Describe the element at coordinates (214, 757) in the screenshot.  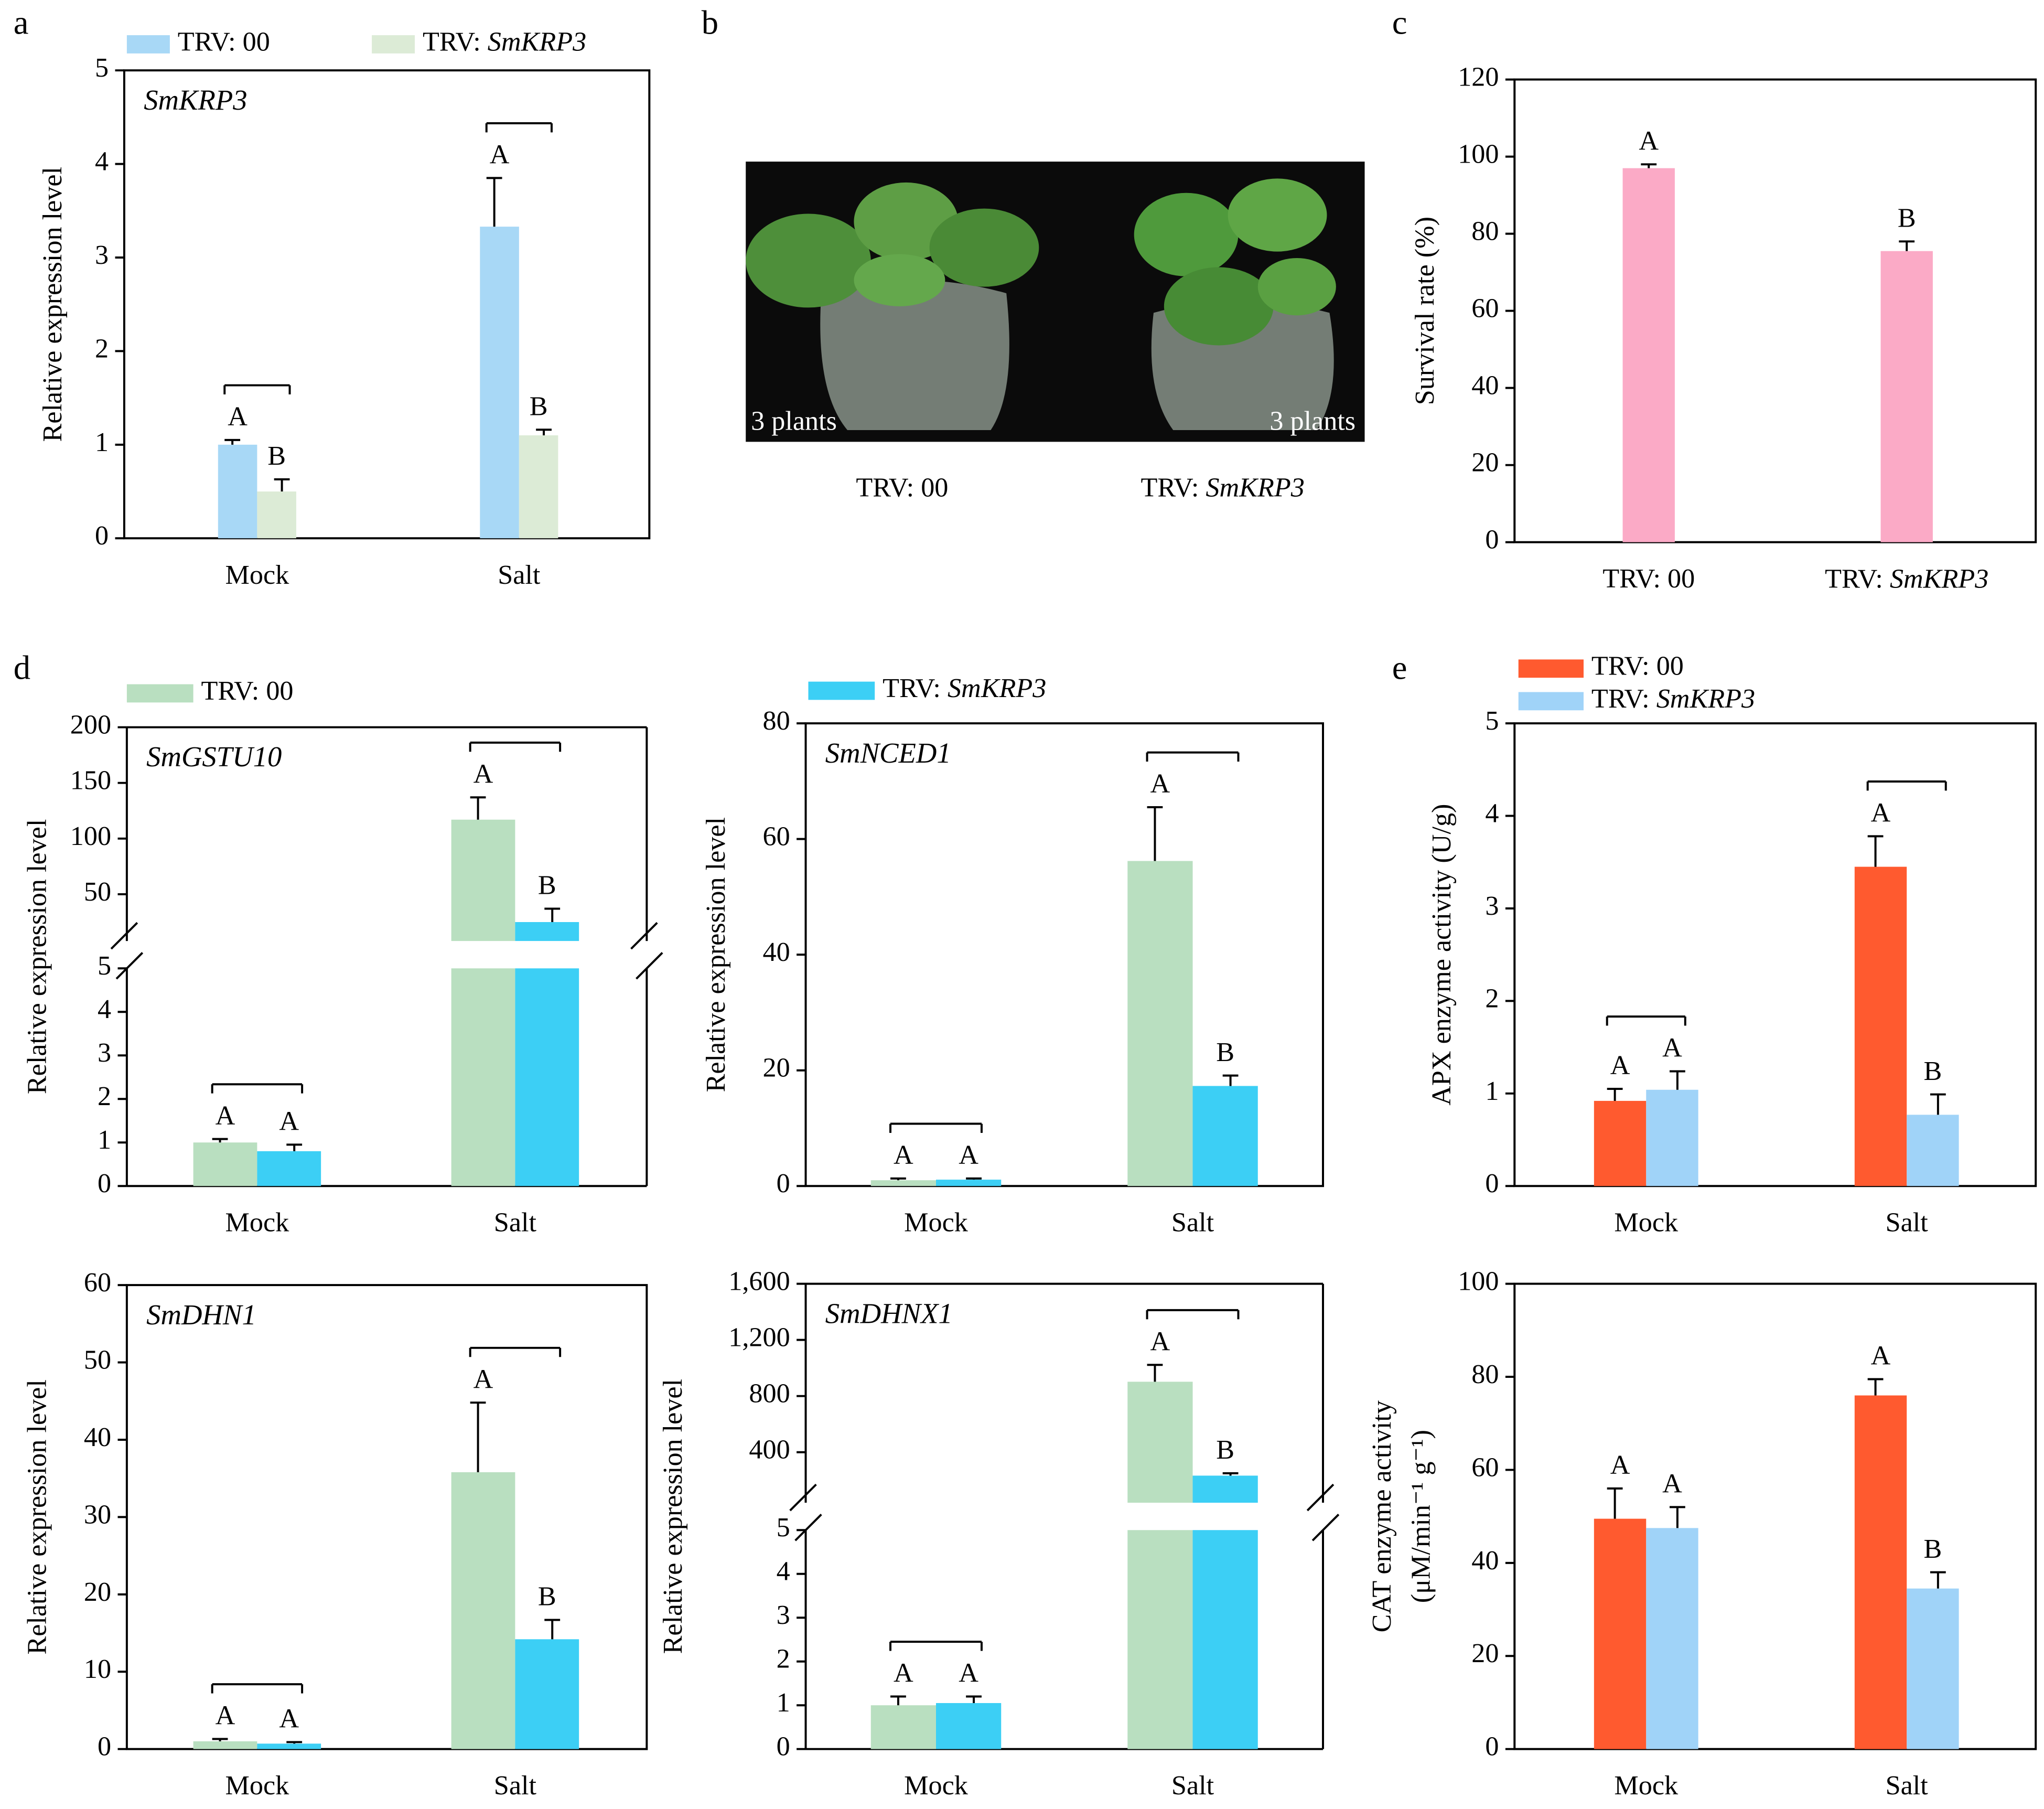
I see `chart-title: SmGSTU10` at that location.